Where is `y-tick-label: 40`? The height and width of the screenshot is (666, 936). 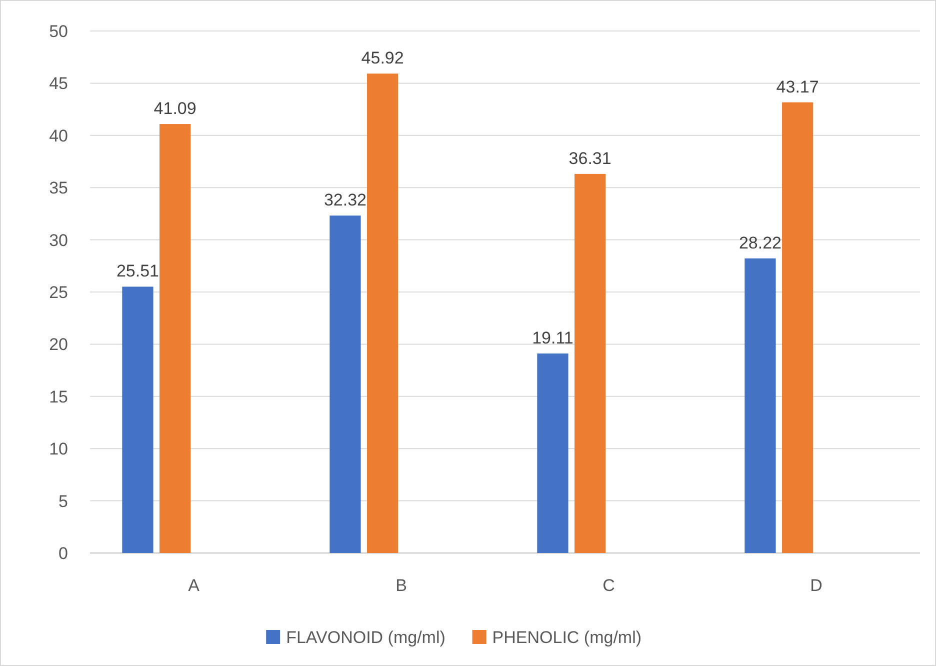 y-tick-label: 40 is located at coordinates (58, 136).